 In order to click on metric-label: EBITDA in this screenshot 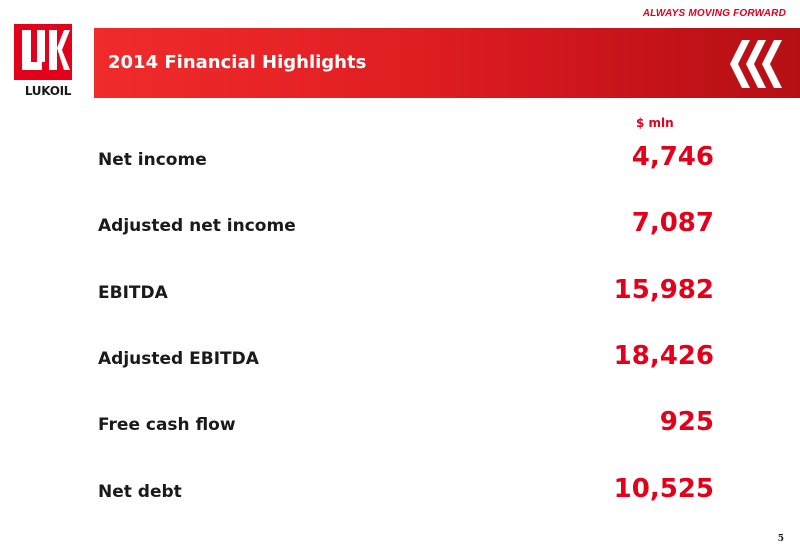, I will do `click(133, 293)`.